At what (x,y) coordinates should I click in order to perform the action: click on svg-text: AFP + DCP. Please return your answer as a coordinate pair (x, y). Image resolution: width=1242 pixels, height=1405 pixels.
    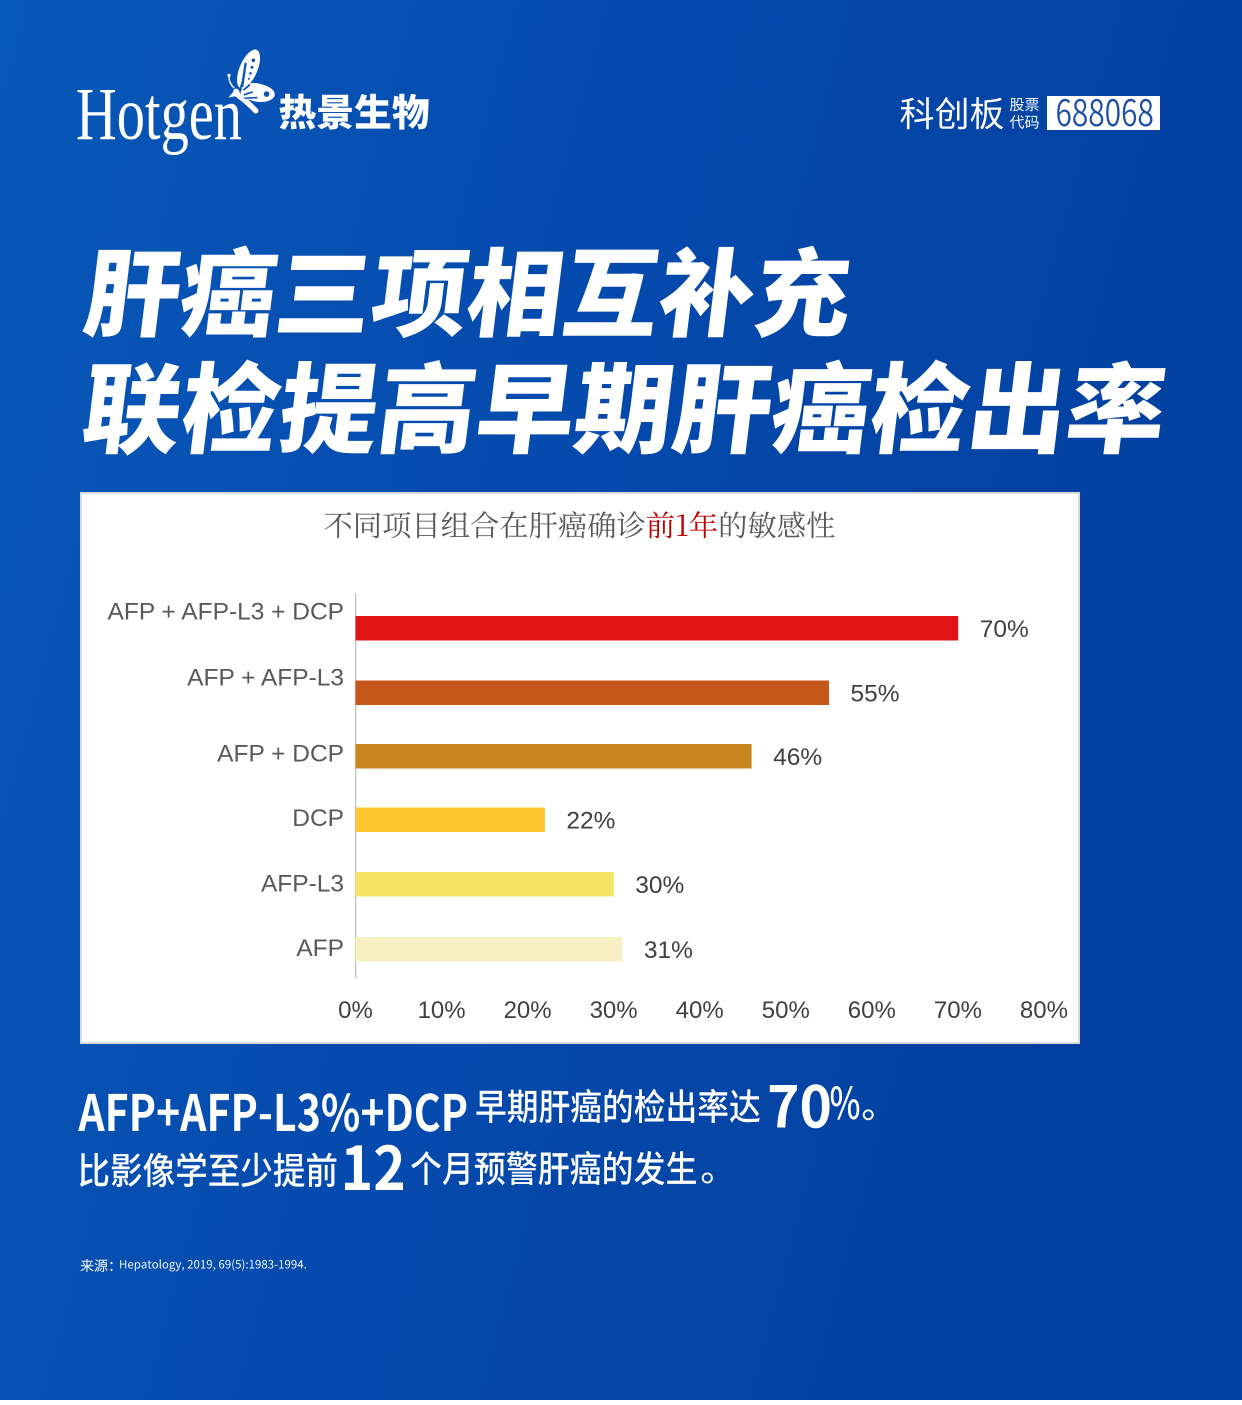
    Looking at the image, I should click on (280, 754).